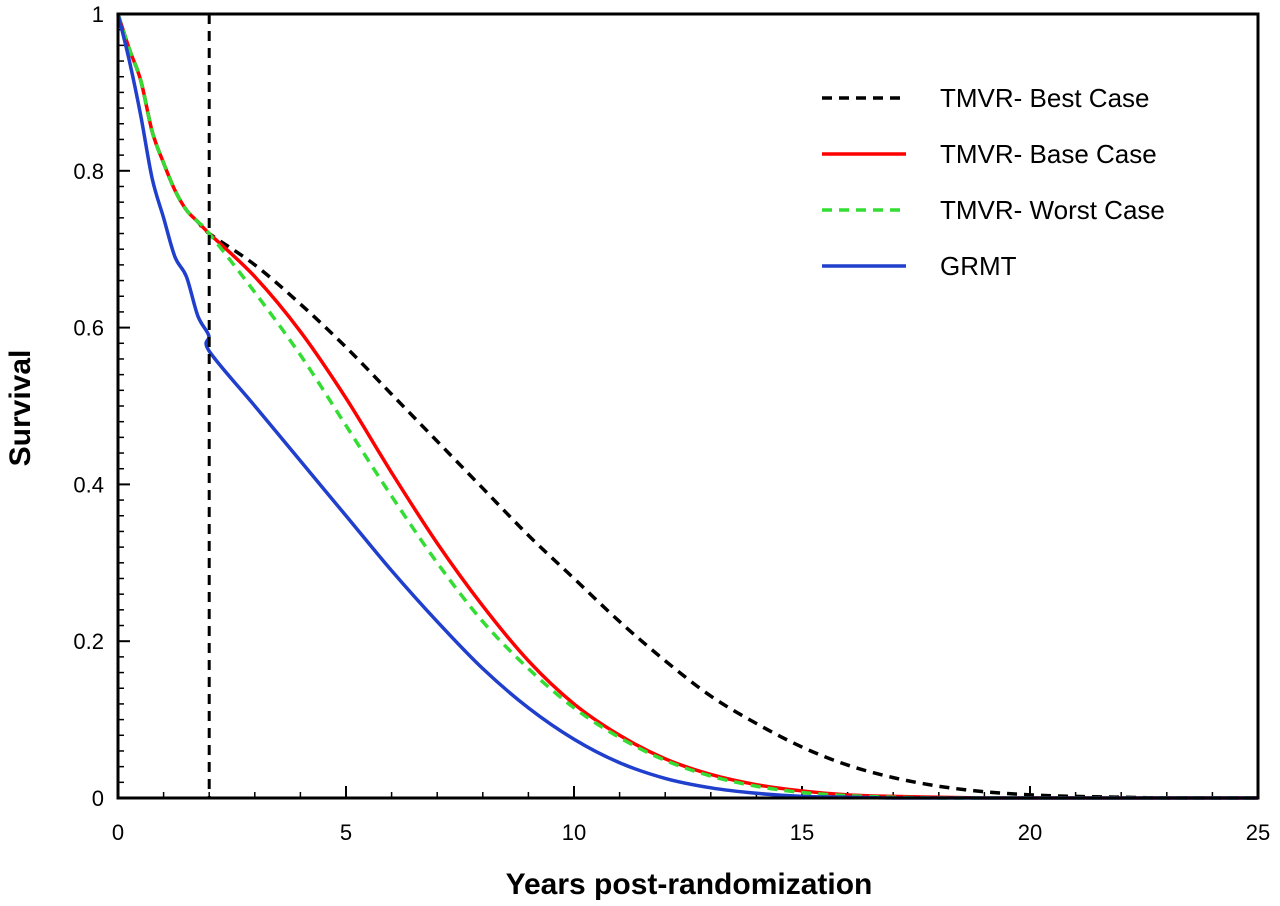 The width and height of the screenshot is (1280, 906). I want to click on x-tick-label: 10, so click(574, 832).